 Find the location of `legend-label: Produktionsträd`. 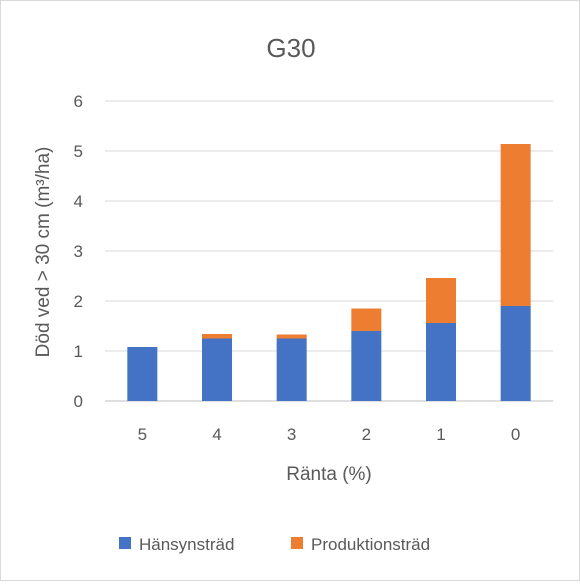

legend-label: Produktionsträd is located at coordinates (370, 544).